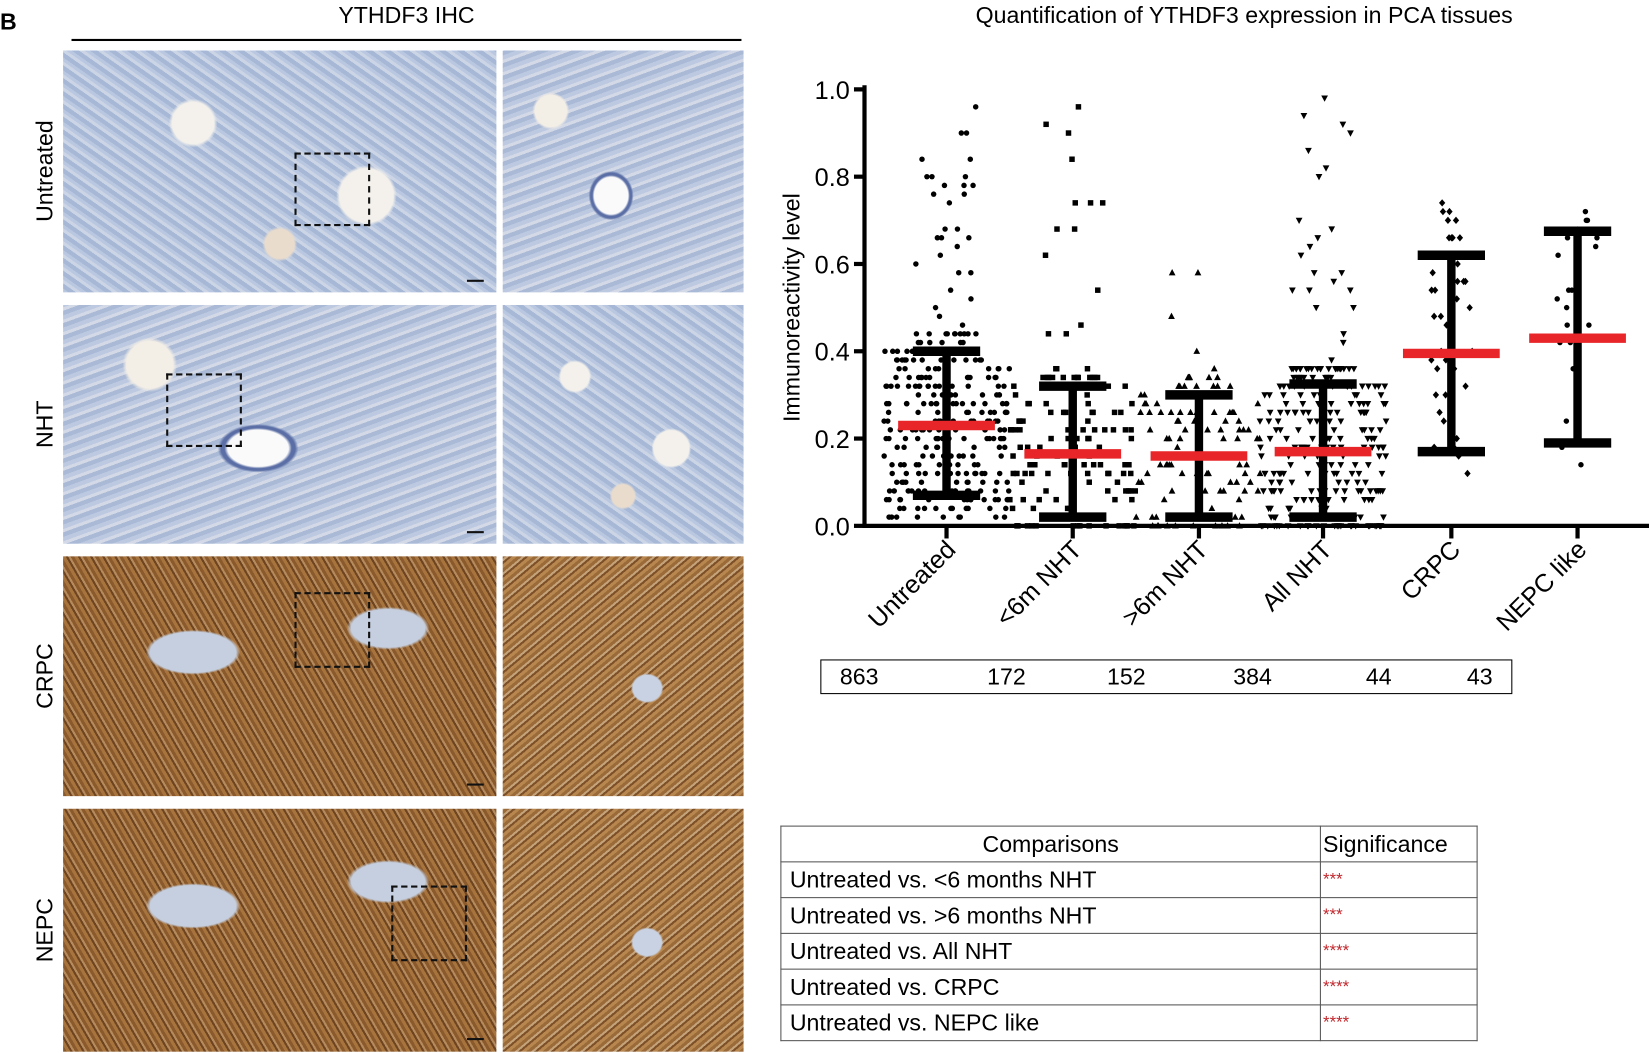  What do you see at coordinates (1378, 676) in the screenshot?
I see `n-crpc: 44` at bounding box center [1378, 676].